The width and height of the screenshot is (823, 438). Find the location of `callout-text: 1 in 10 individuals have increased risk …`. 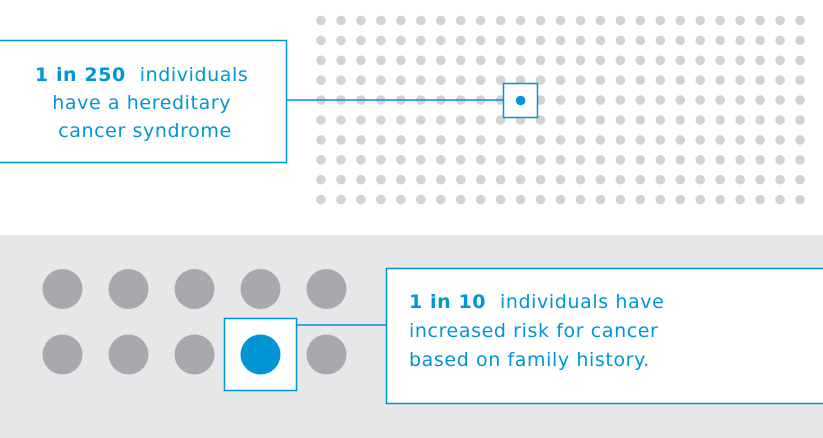

callout-text: 1 in 10 individuals have increased risk … is located at coordinates (540, 331).